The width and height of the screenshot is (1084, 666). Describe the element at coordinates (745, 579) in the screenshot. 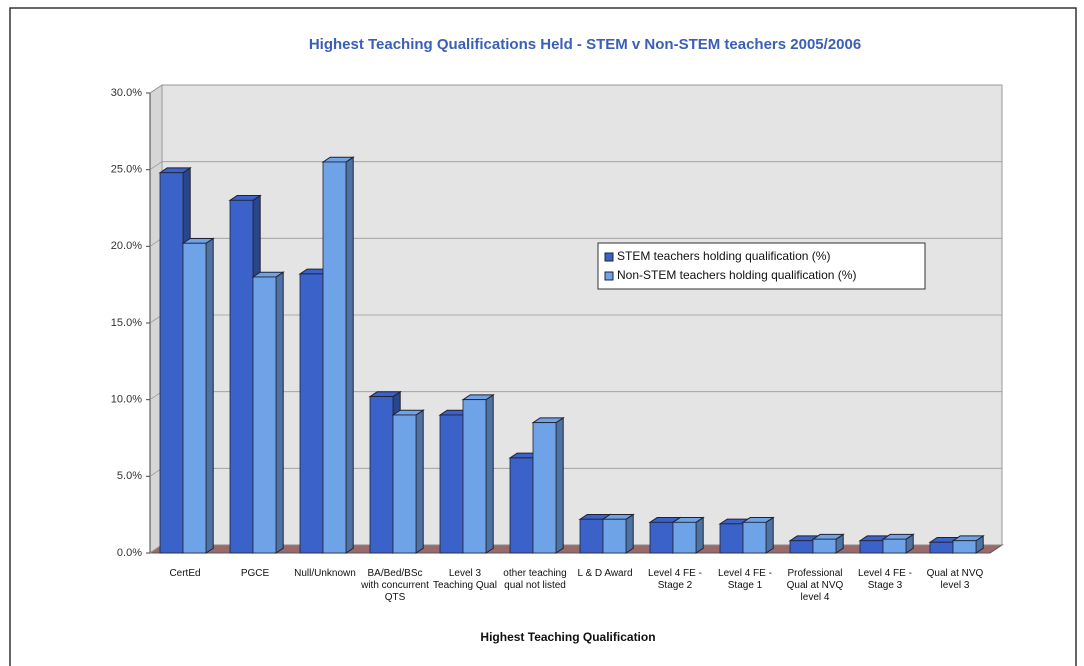

I see `x-tick-label: Level 4 FE - Stage 1` at that location.